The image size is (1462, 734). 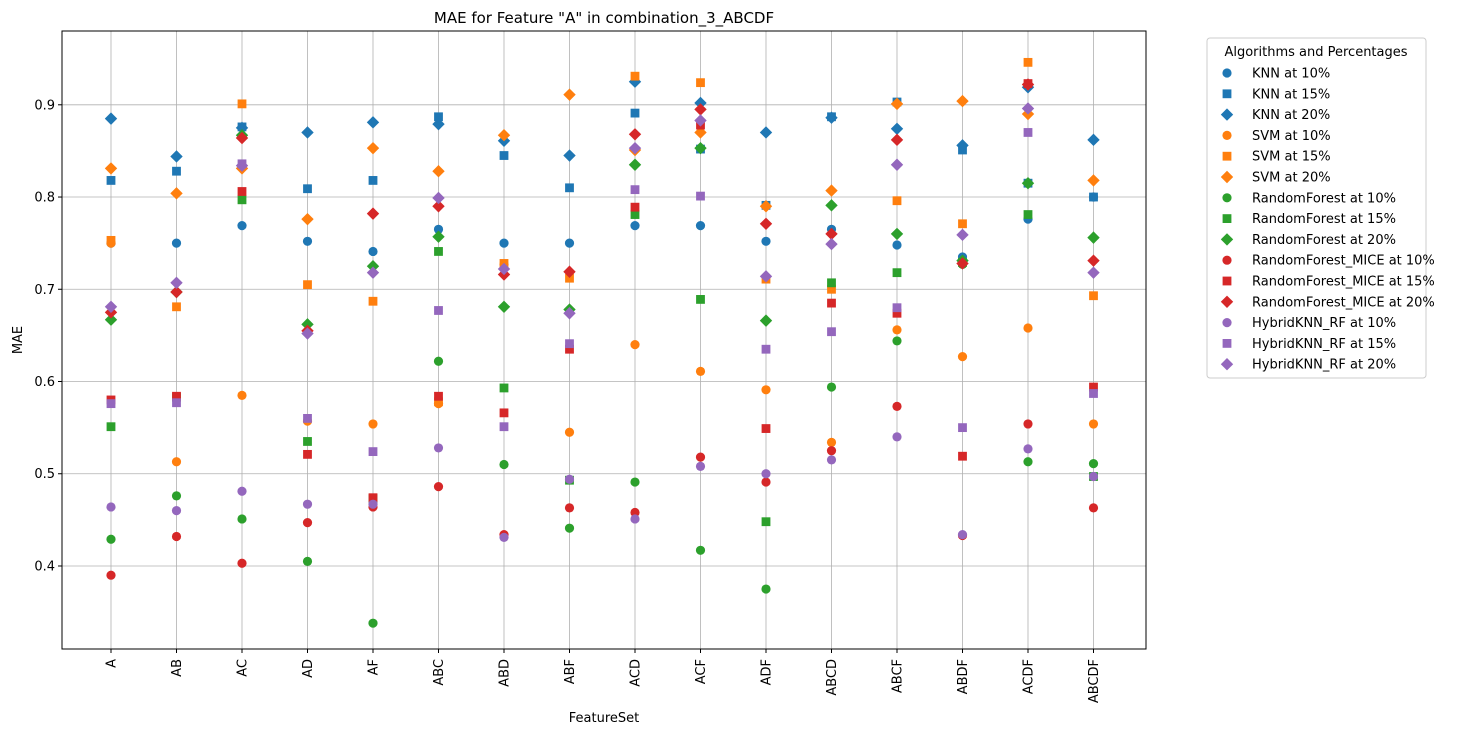 What do you see at coordinates (1291, 115) in the screenshot?
I see `legend-label: KNN at 20%` at bounding box center [1291, 115].